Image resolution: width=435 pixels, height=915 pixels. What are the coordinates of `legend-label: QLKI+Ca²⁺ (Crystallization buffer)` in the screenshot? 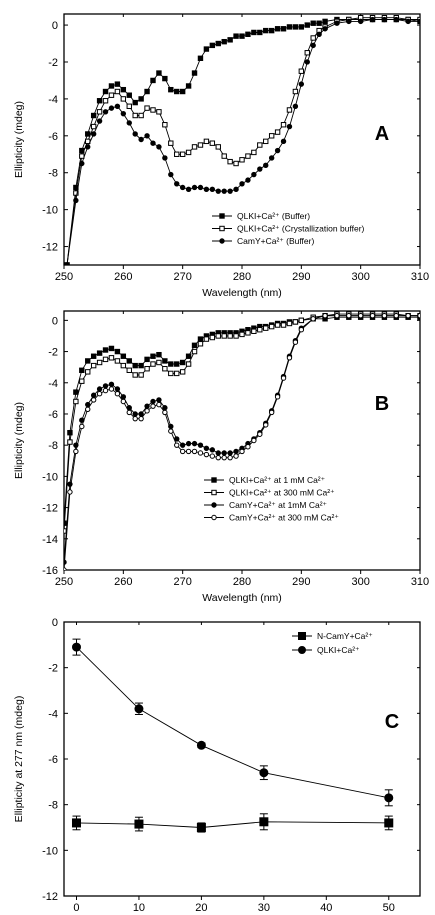 It's located at (301, 229).